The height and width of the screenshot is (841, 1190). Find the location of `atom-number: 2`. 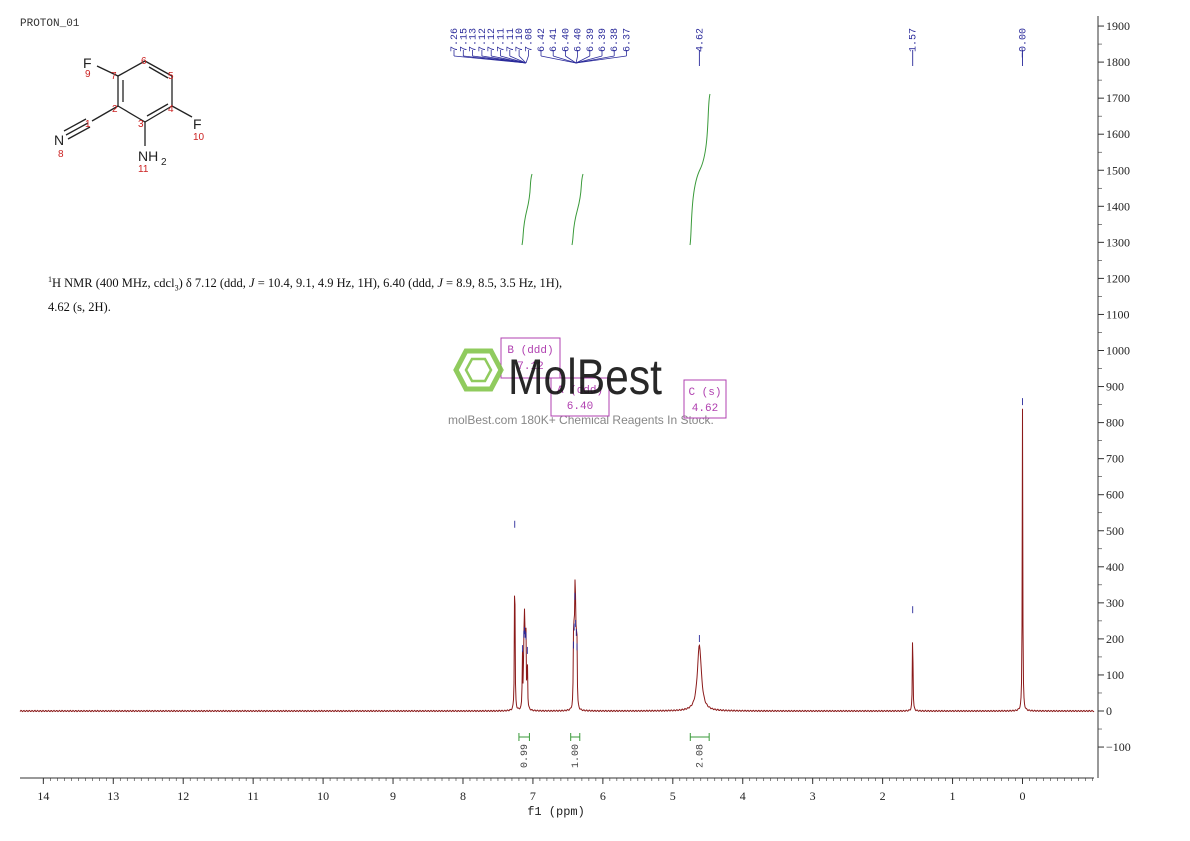

atom-number: 2 is located at coordinates (115, 109).